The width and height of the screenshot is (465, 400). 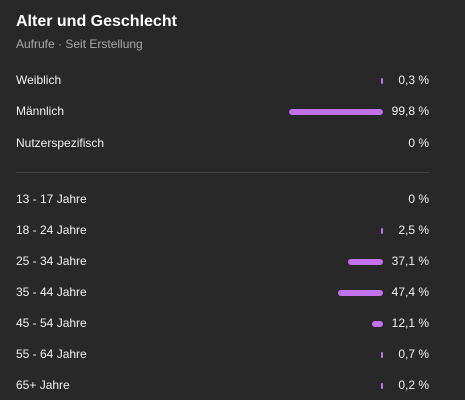 I want to click on row-label: Männlich, so click(x=40, y=111).